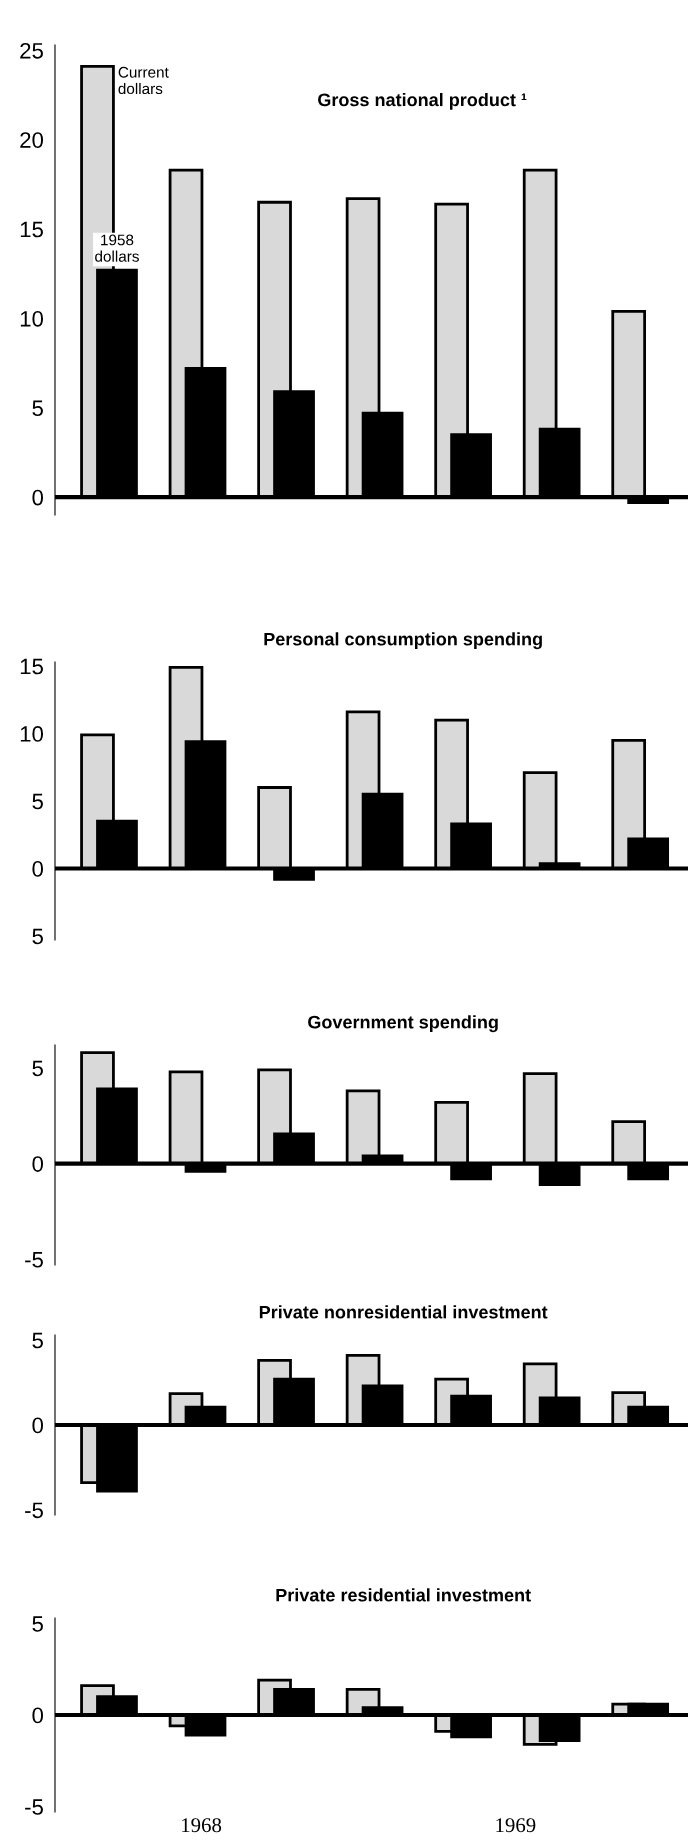  Describe the element at coordinates (117, 248) in the screenshot. I see `series-label: 1958 dollars` at that location.